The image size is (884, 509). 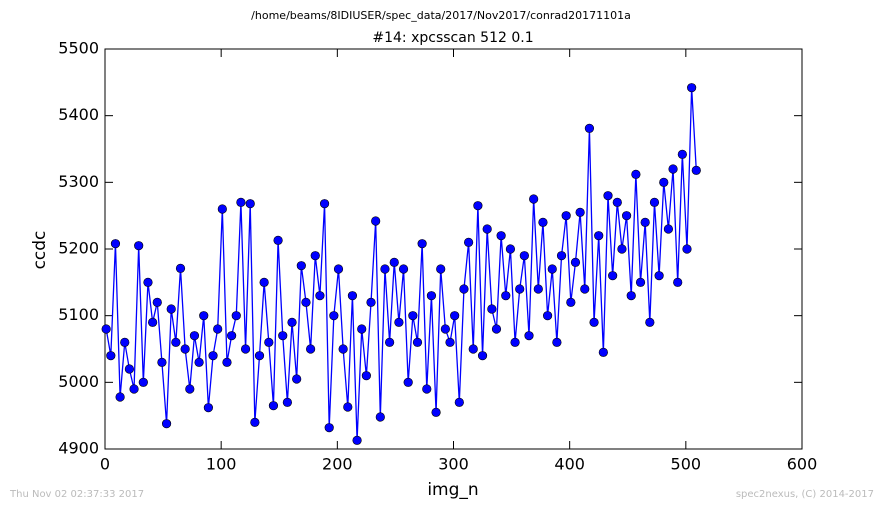 What do you see at coordinates (221, 464) in the screenshot?
I see `x-tick-label: 100` at bounding box center [221, 464].